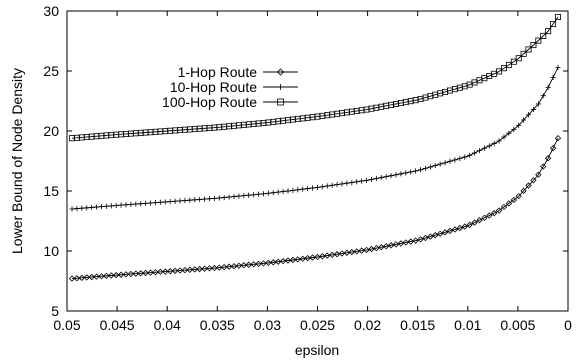  Describe the element at coordinates (217, 325) in the screenshot. I see `x-tick-label: 0.035` at that location.